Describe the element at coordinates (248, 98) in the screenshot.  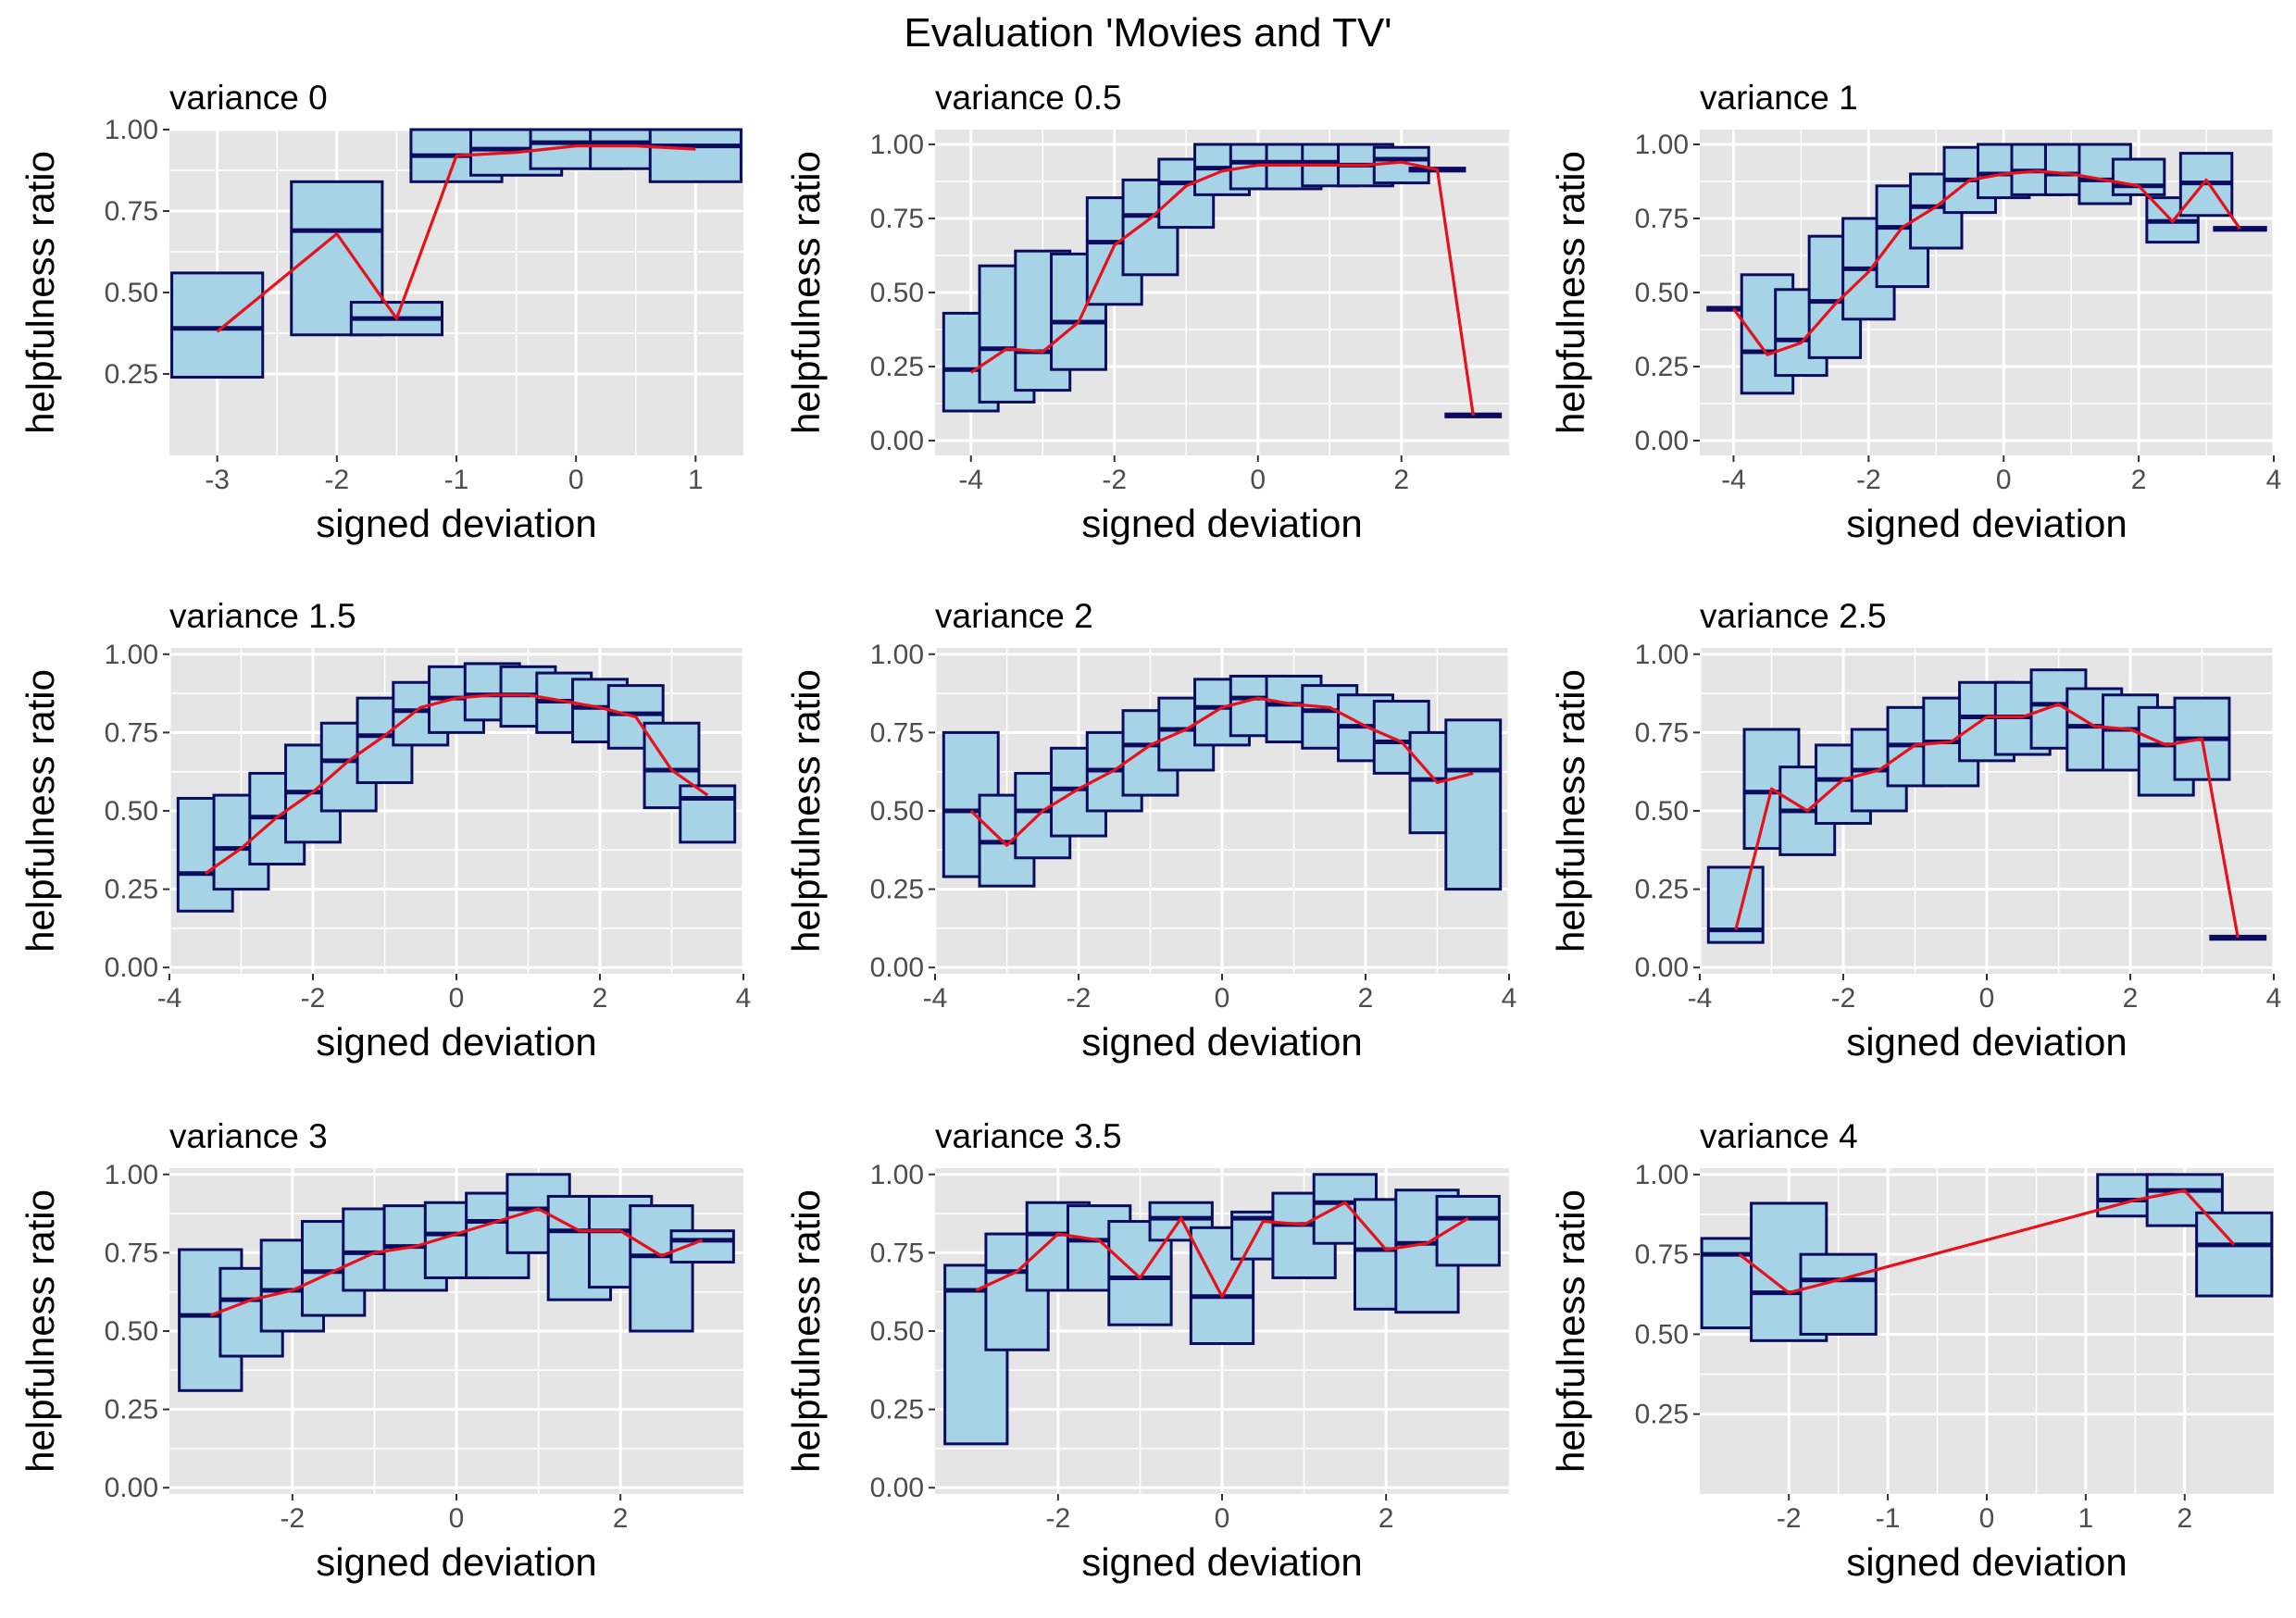
I see `panel-title: variance 0` at that location.